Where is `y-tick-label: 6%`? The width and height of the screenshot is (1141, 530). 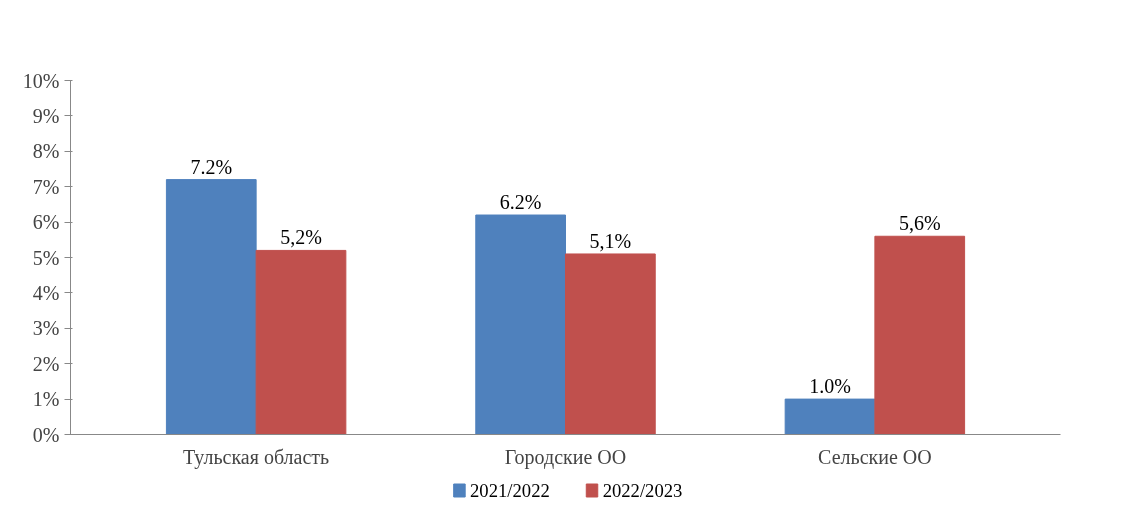
y-tick-label: 6% is located at coordinates (46, 222).